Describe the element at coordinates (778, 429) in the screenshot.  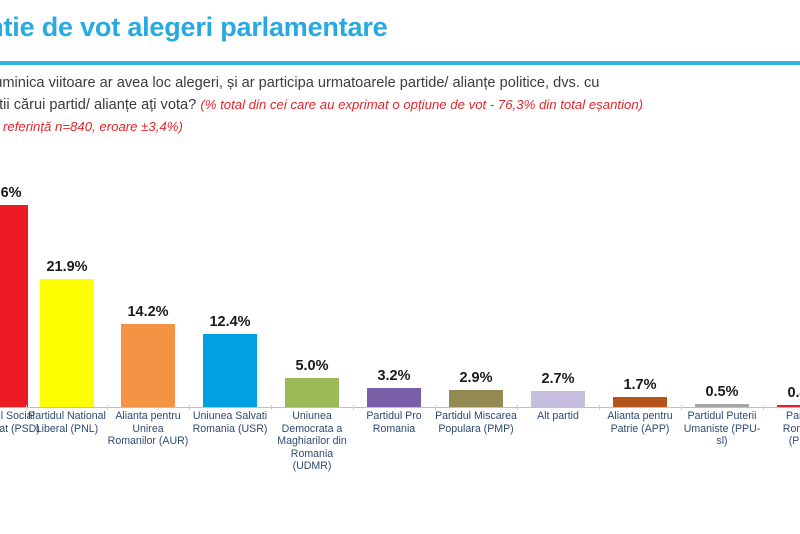
I see `category-label: PartidulRomania(PRM)` at that location.